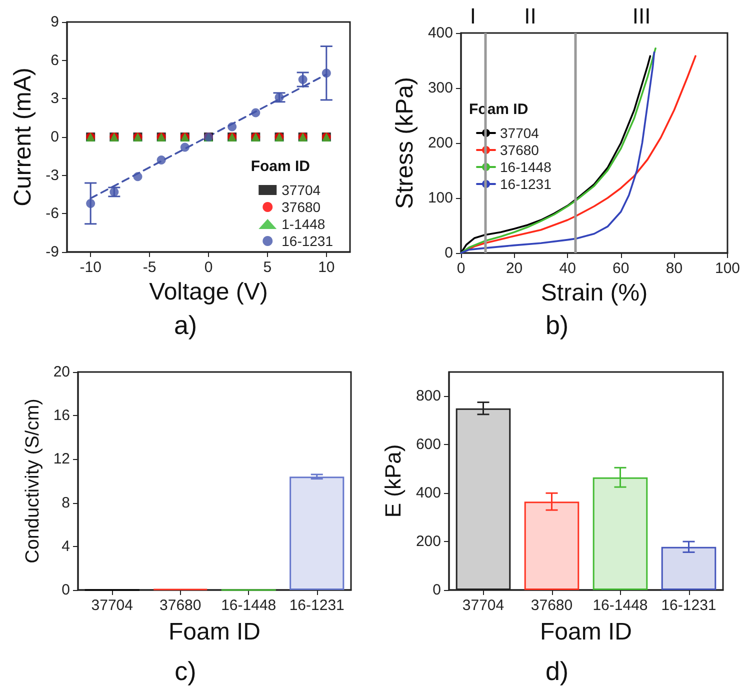 This screenshot has height=698, width=743. Describe the element at coordinates (91, 267) in the screenshot. I see `x-tick-label: -10` at that location.